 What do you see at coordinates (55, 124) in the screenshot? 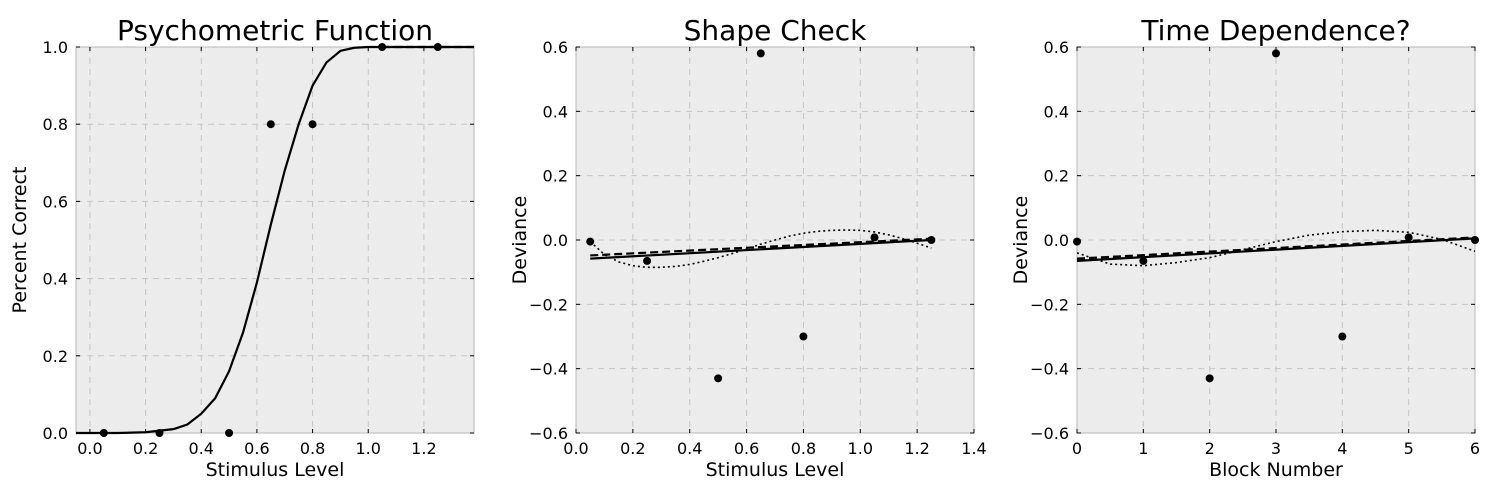
I see `y-tick-label: 0.8` at bounding box center [55, 124].